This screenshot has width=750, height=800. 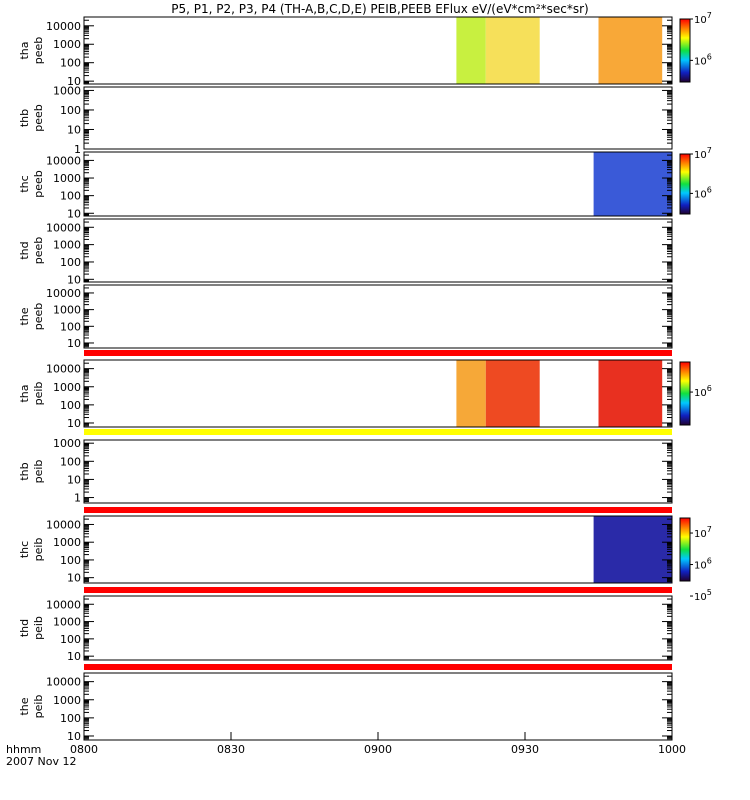 I want to click on date-label: 2007 Nov 12, so click(x=41, y=761).